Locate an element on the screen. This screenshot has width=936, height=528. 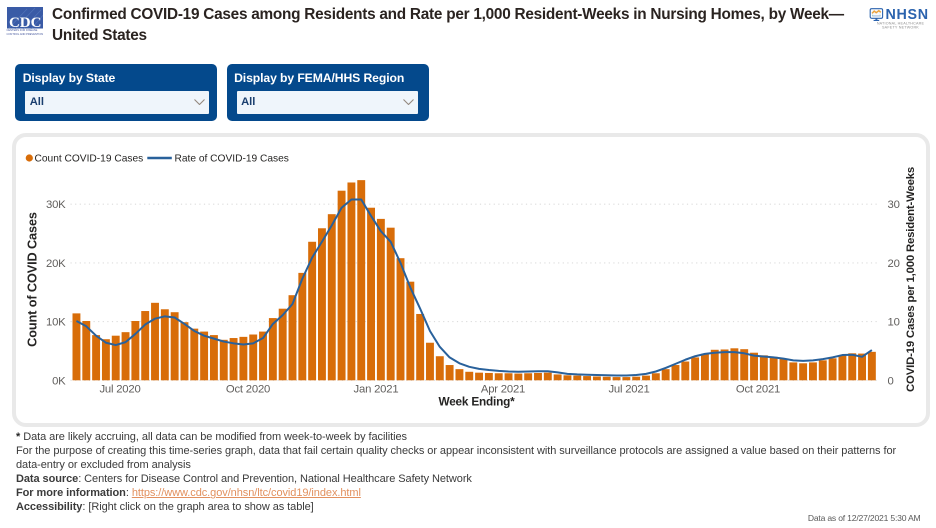
svg-text:COVID-19 Cases per 1,000 Resid: COVID-19 Cases per 1,000 Resident-Weeks is located at coordinates (911, 279).